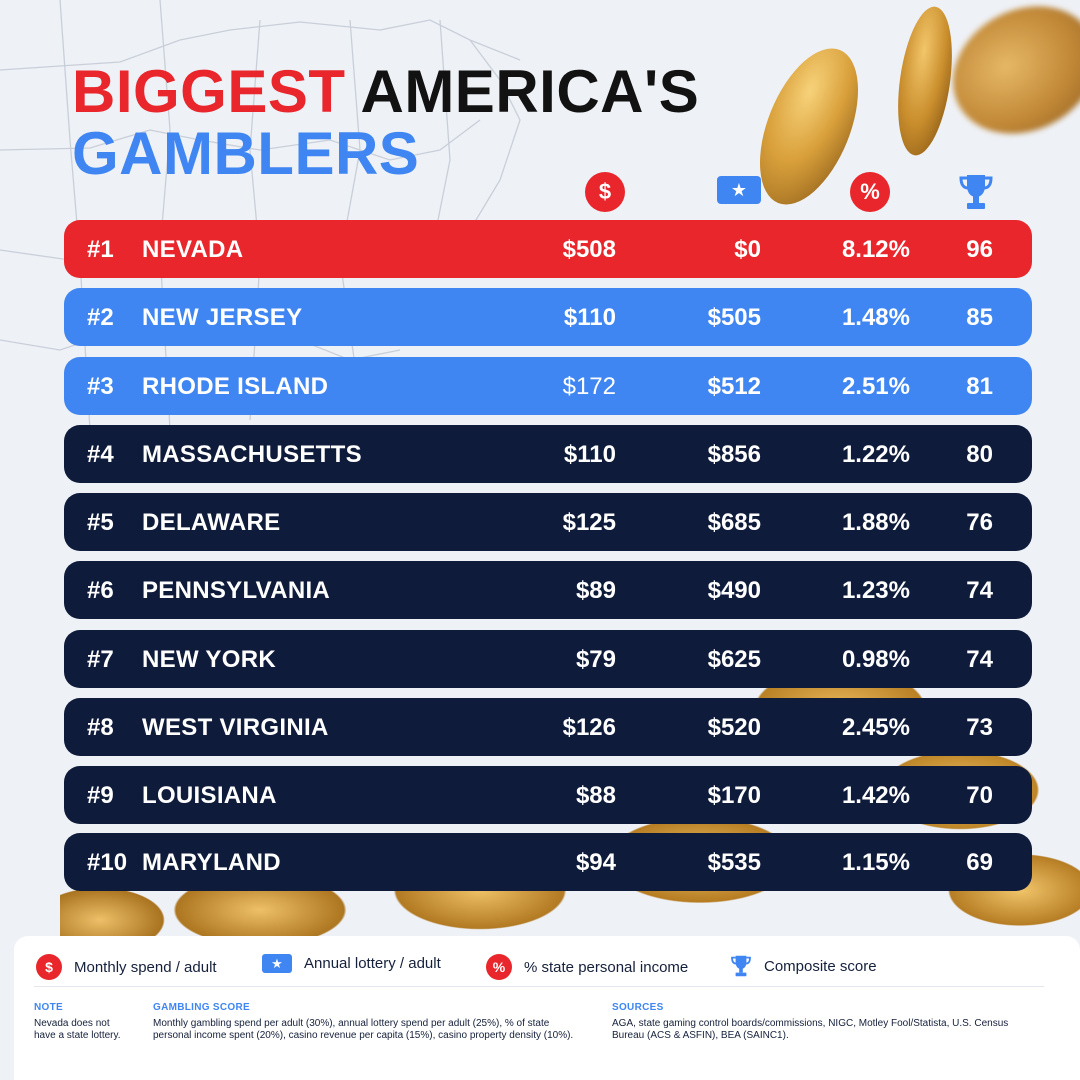 The height and width of the screenshot is (1080, 1080). I want to click on state-name: NEW JERSEY, so click(222, 317).